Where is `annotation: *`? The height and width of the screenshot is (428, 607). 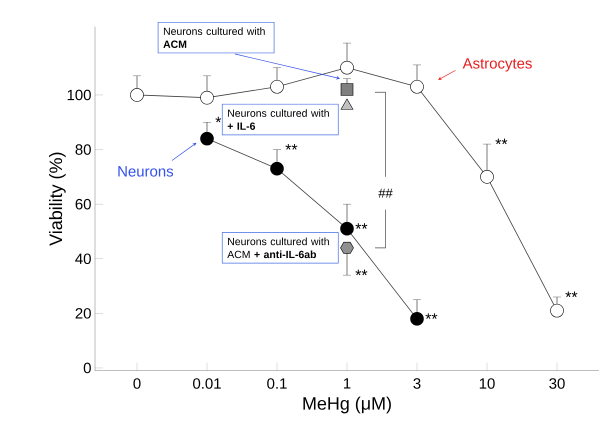
annotation: * is located at coordinates (218, 119).